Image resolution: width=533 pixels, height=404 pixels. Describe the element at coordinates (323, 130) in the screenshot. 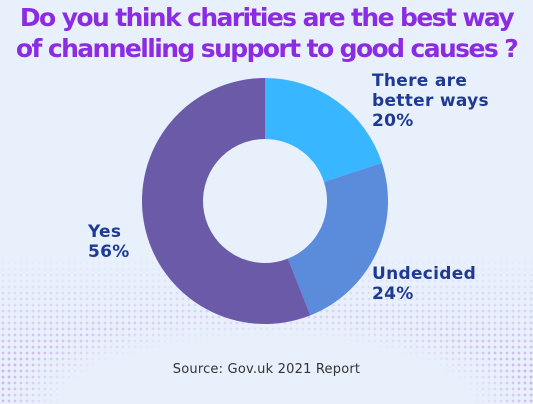

I see `donut-slice-there-are-better-ways` at that location.